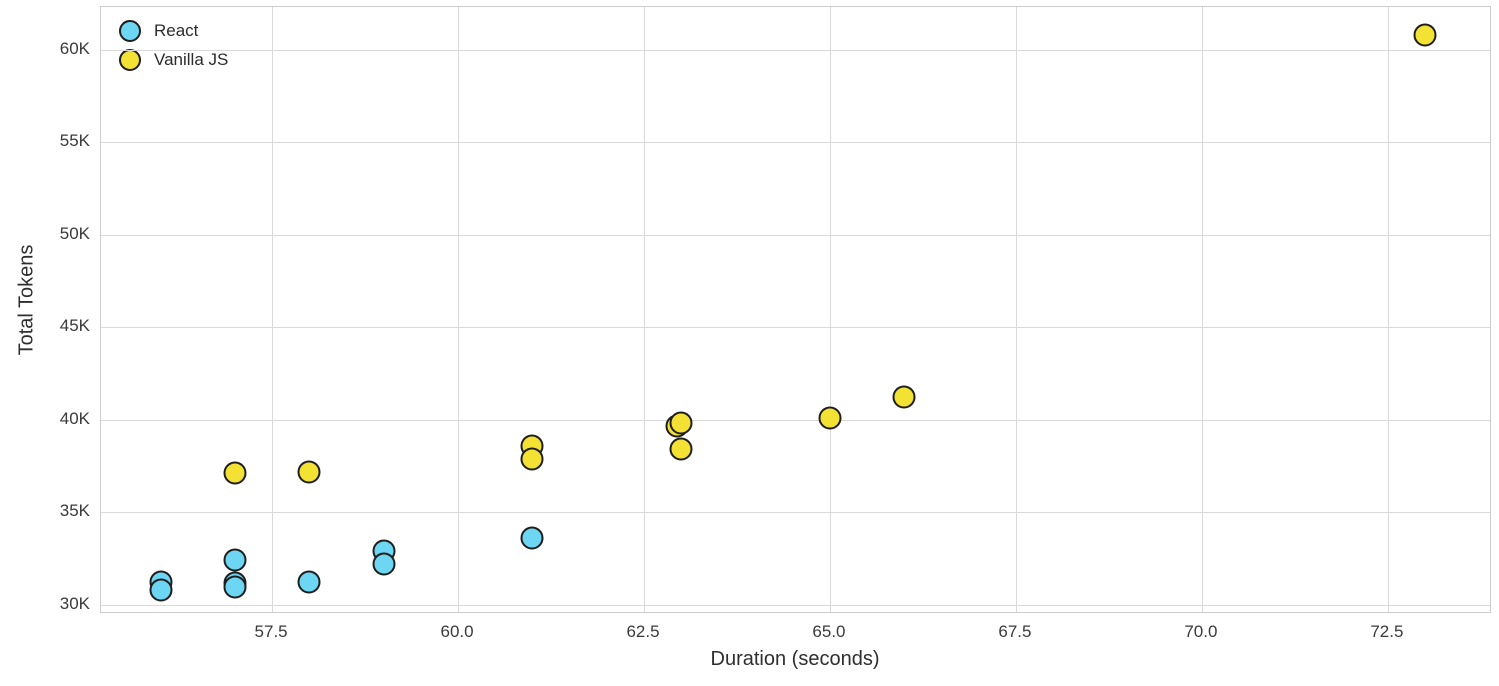  Describe the element at coordinates (74, 326) in the screenshot. I see `y-tick-label: 45K` at that location.